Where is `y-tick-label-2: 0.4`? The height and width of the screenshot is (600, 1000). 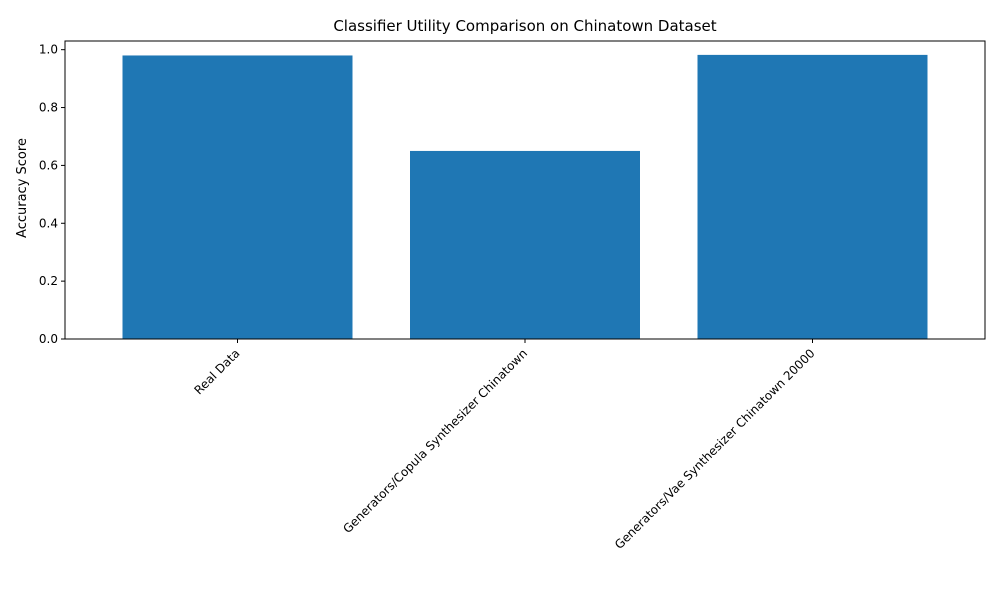
y-tick-label-2: 0.4 is located at coordinates (48, 223).